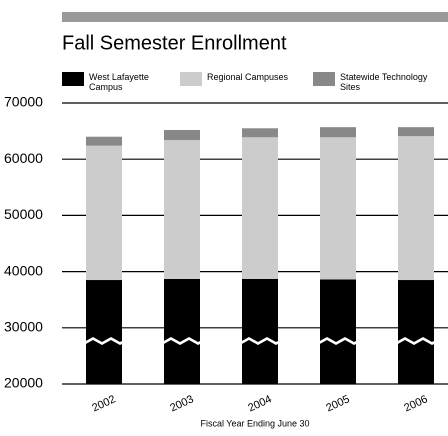  What do you see at coordinates (23, 102) in the screenshot?
I see `y-tick-label: 70000` at bounding box center [23, 102].